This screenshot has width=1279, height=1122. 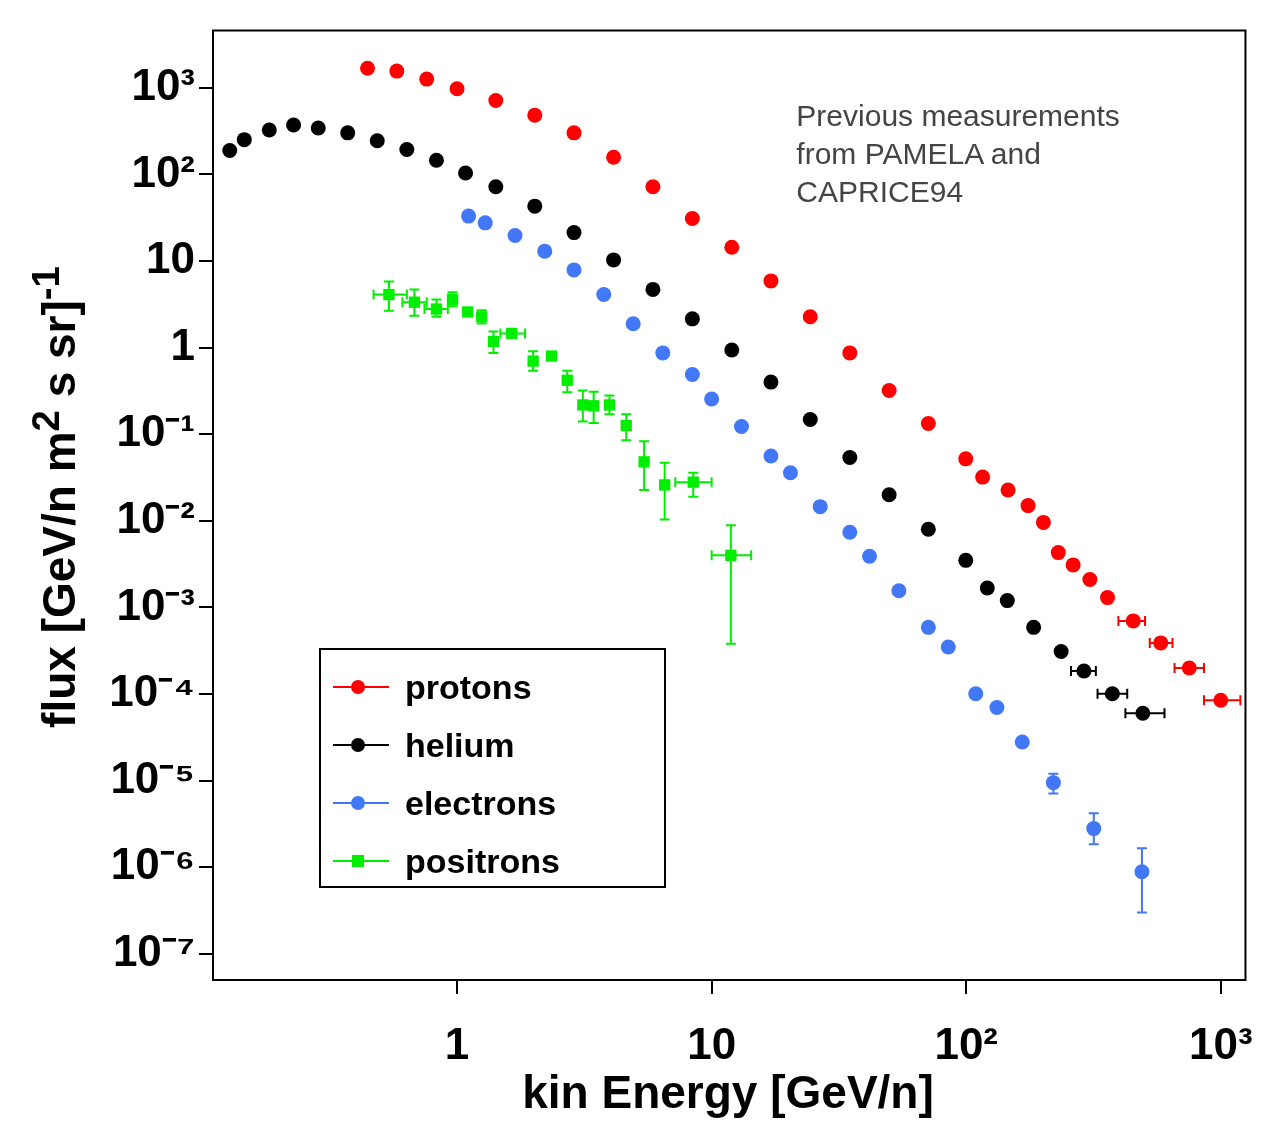 I want to click on legend-label: helium, so click(x=460, y=745).